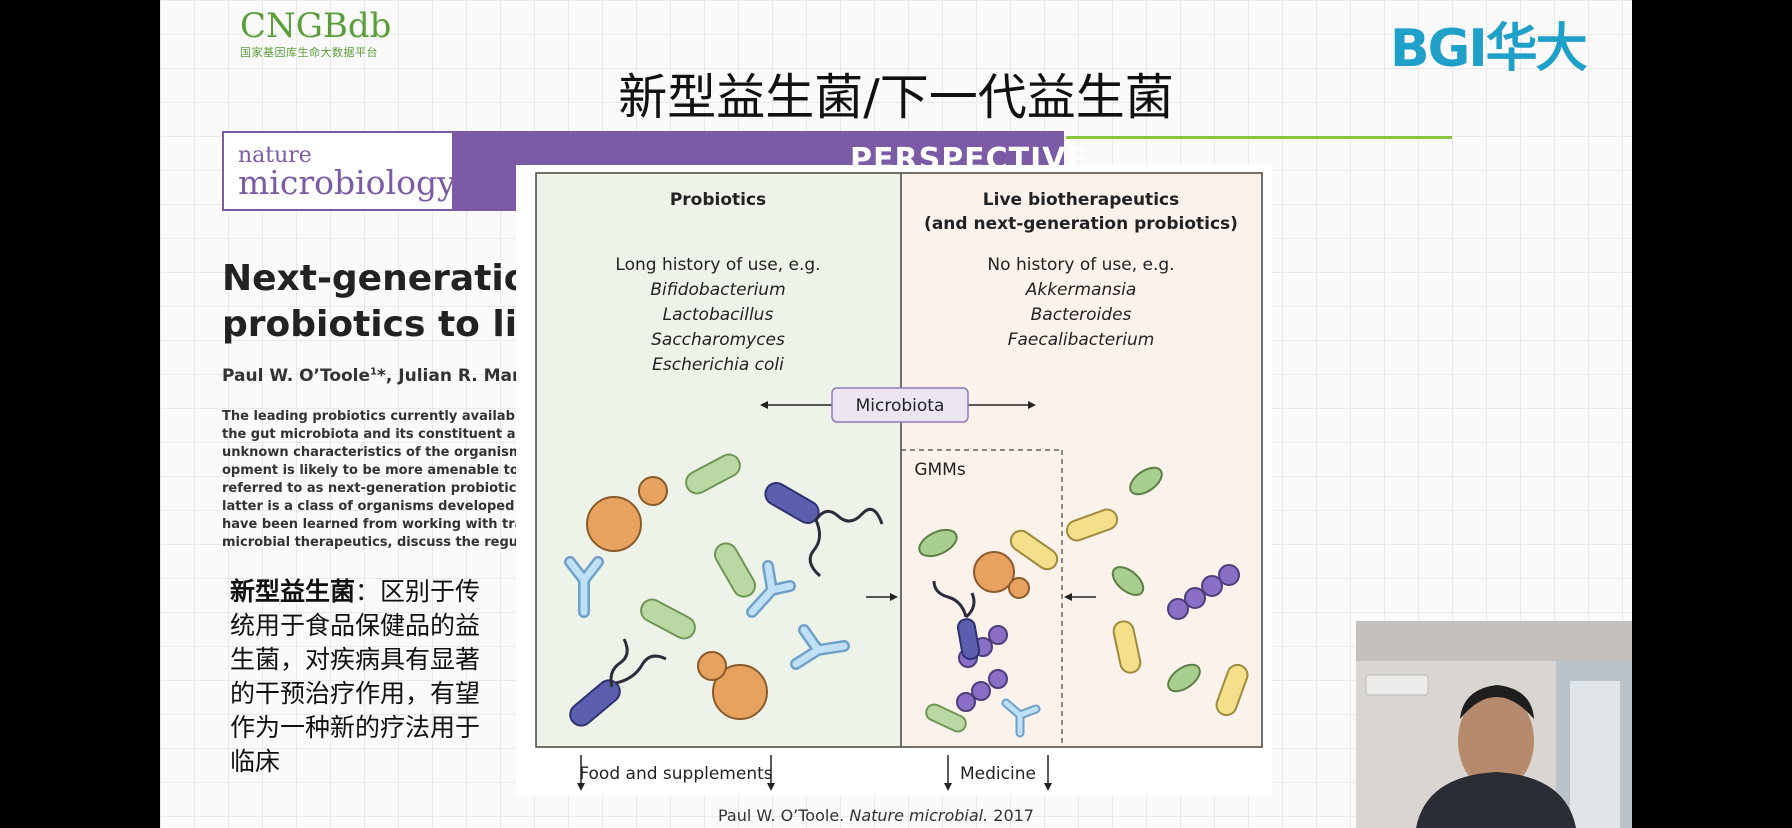 This screenshot has height=828, width=1792. Describe the element at coordinates (876, 815) in the screenshot. I see `figure-citation: Paul W. O’Toole. Nature microbial. 2017` at that location.